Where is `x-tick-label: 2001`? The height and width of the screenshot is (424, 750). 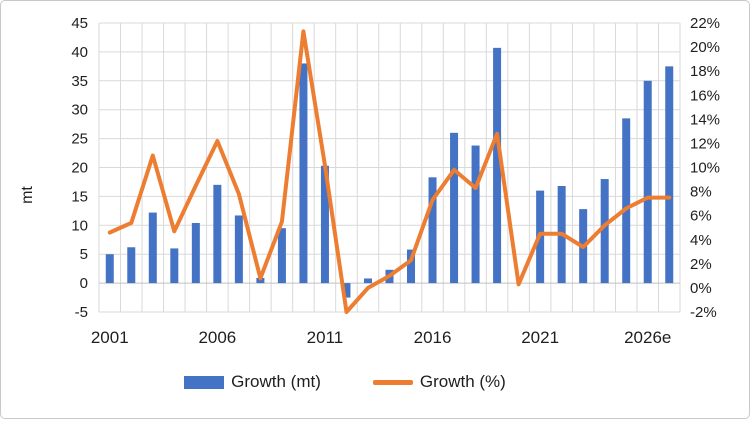 x-tick-label: 2001 is located at coordinates (110, 337).